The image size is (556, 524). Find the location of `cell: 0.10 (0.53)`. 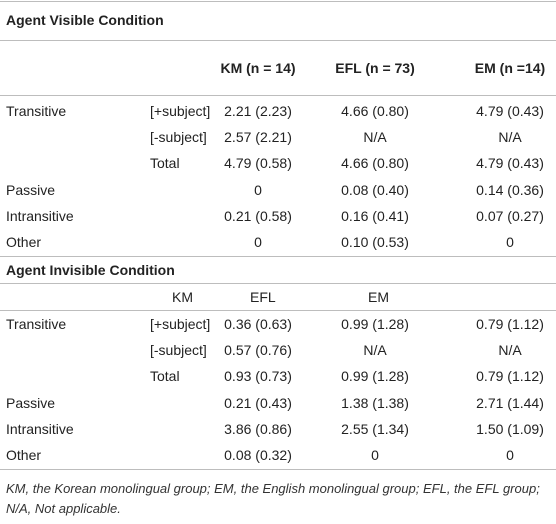

cell: 0.10 (0.53) is located at coordinates (375, 242).